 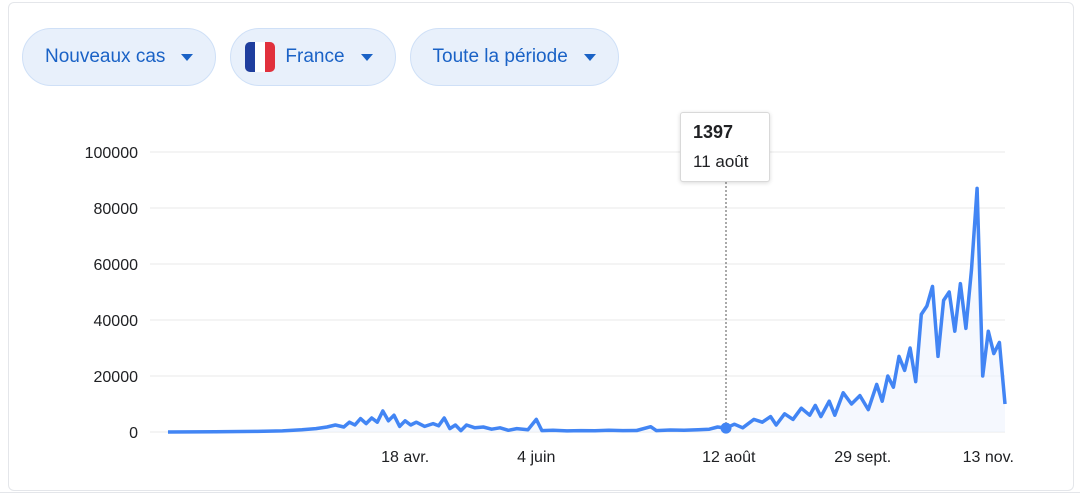 I want to click on flag-stripe-white, so click(x=260, y=57).